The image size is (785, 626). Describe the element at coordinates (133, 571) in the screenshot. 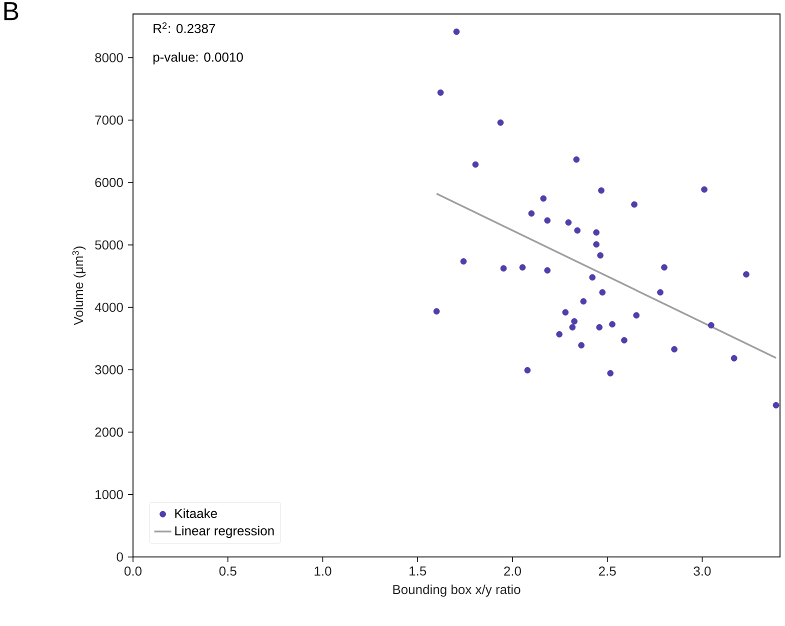

I see `x-tick-label: 0.0` at that location.